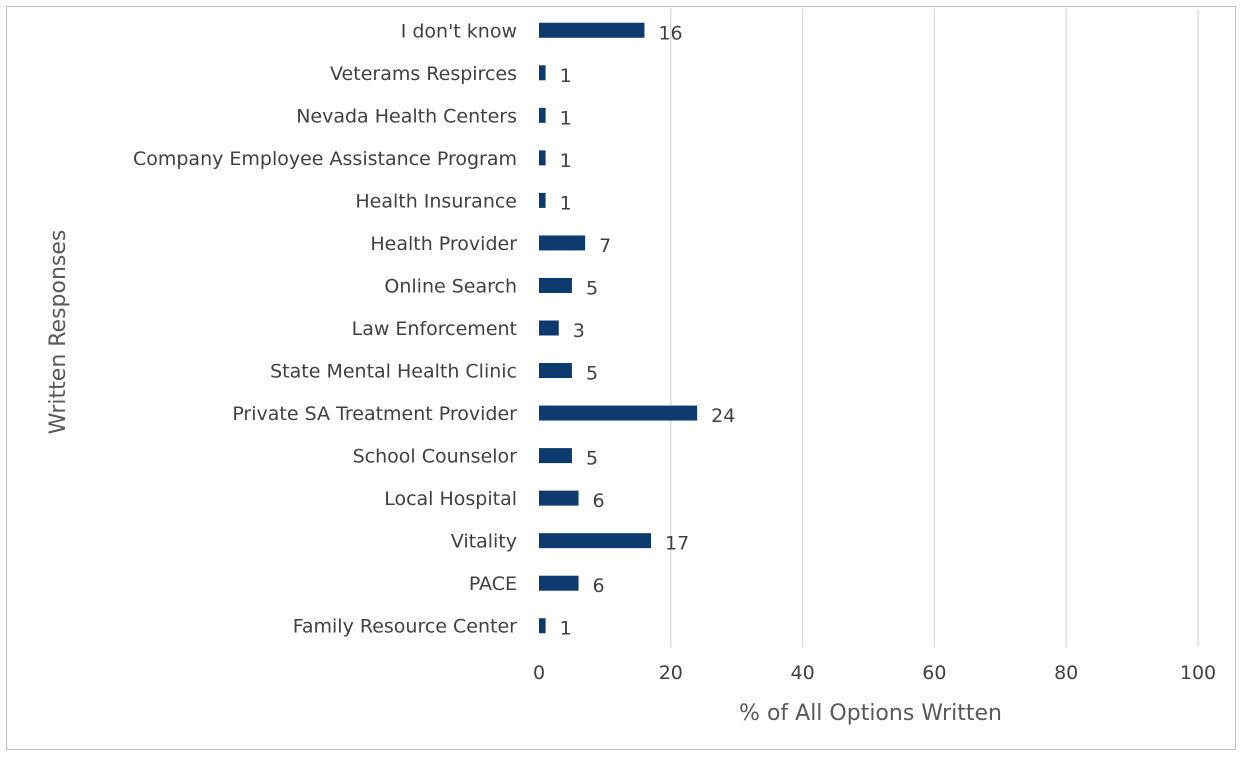 The width and height of the screenshot is (1242, 760). I want to click on category-label: State Mental Health Clinic, so click(393, 372).